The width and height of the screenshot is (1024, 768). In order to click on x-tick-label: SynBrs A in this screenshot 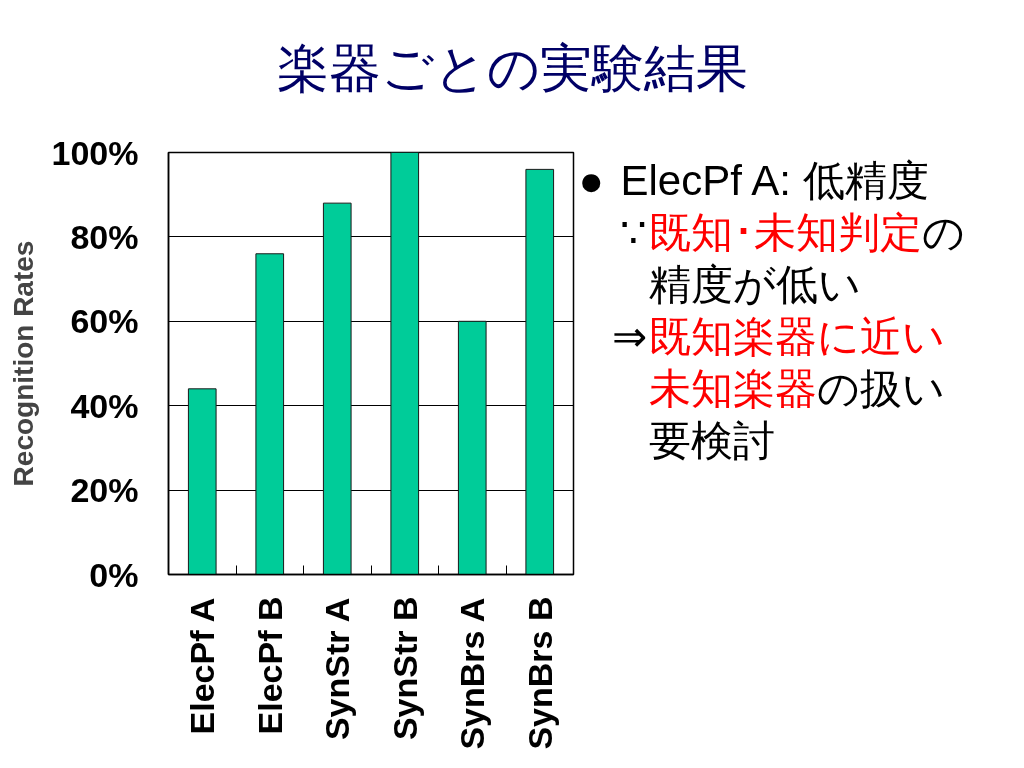, I will do `click(472, 673)`.